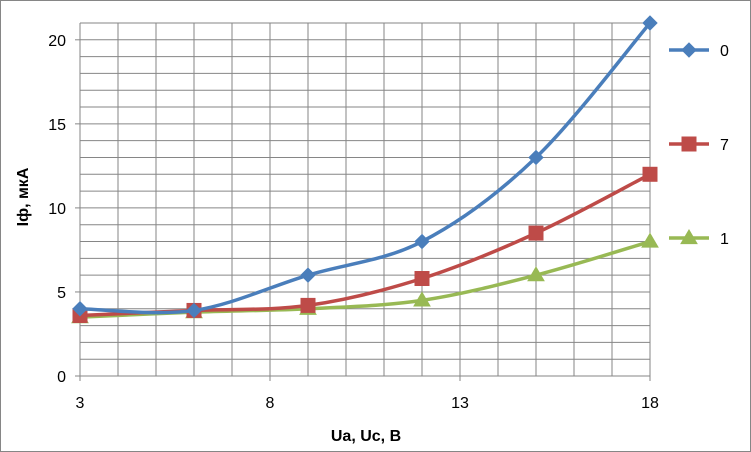 This screenshot has width=751, height=452. I want to click on legend-label: 0, so click(724, 51).